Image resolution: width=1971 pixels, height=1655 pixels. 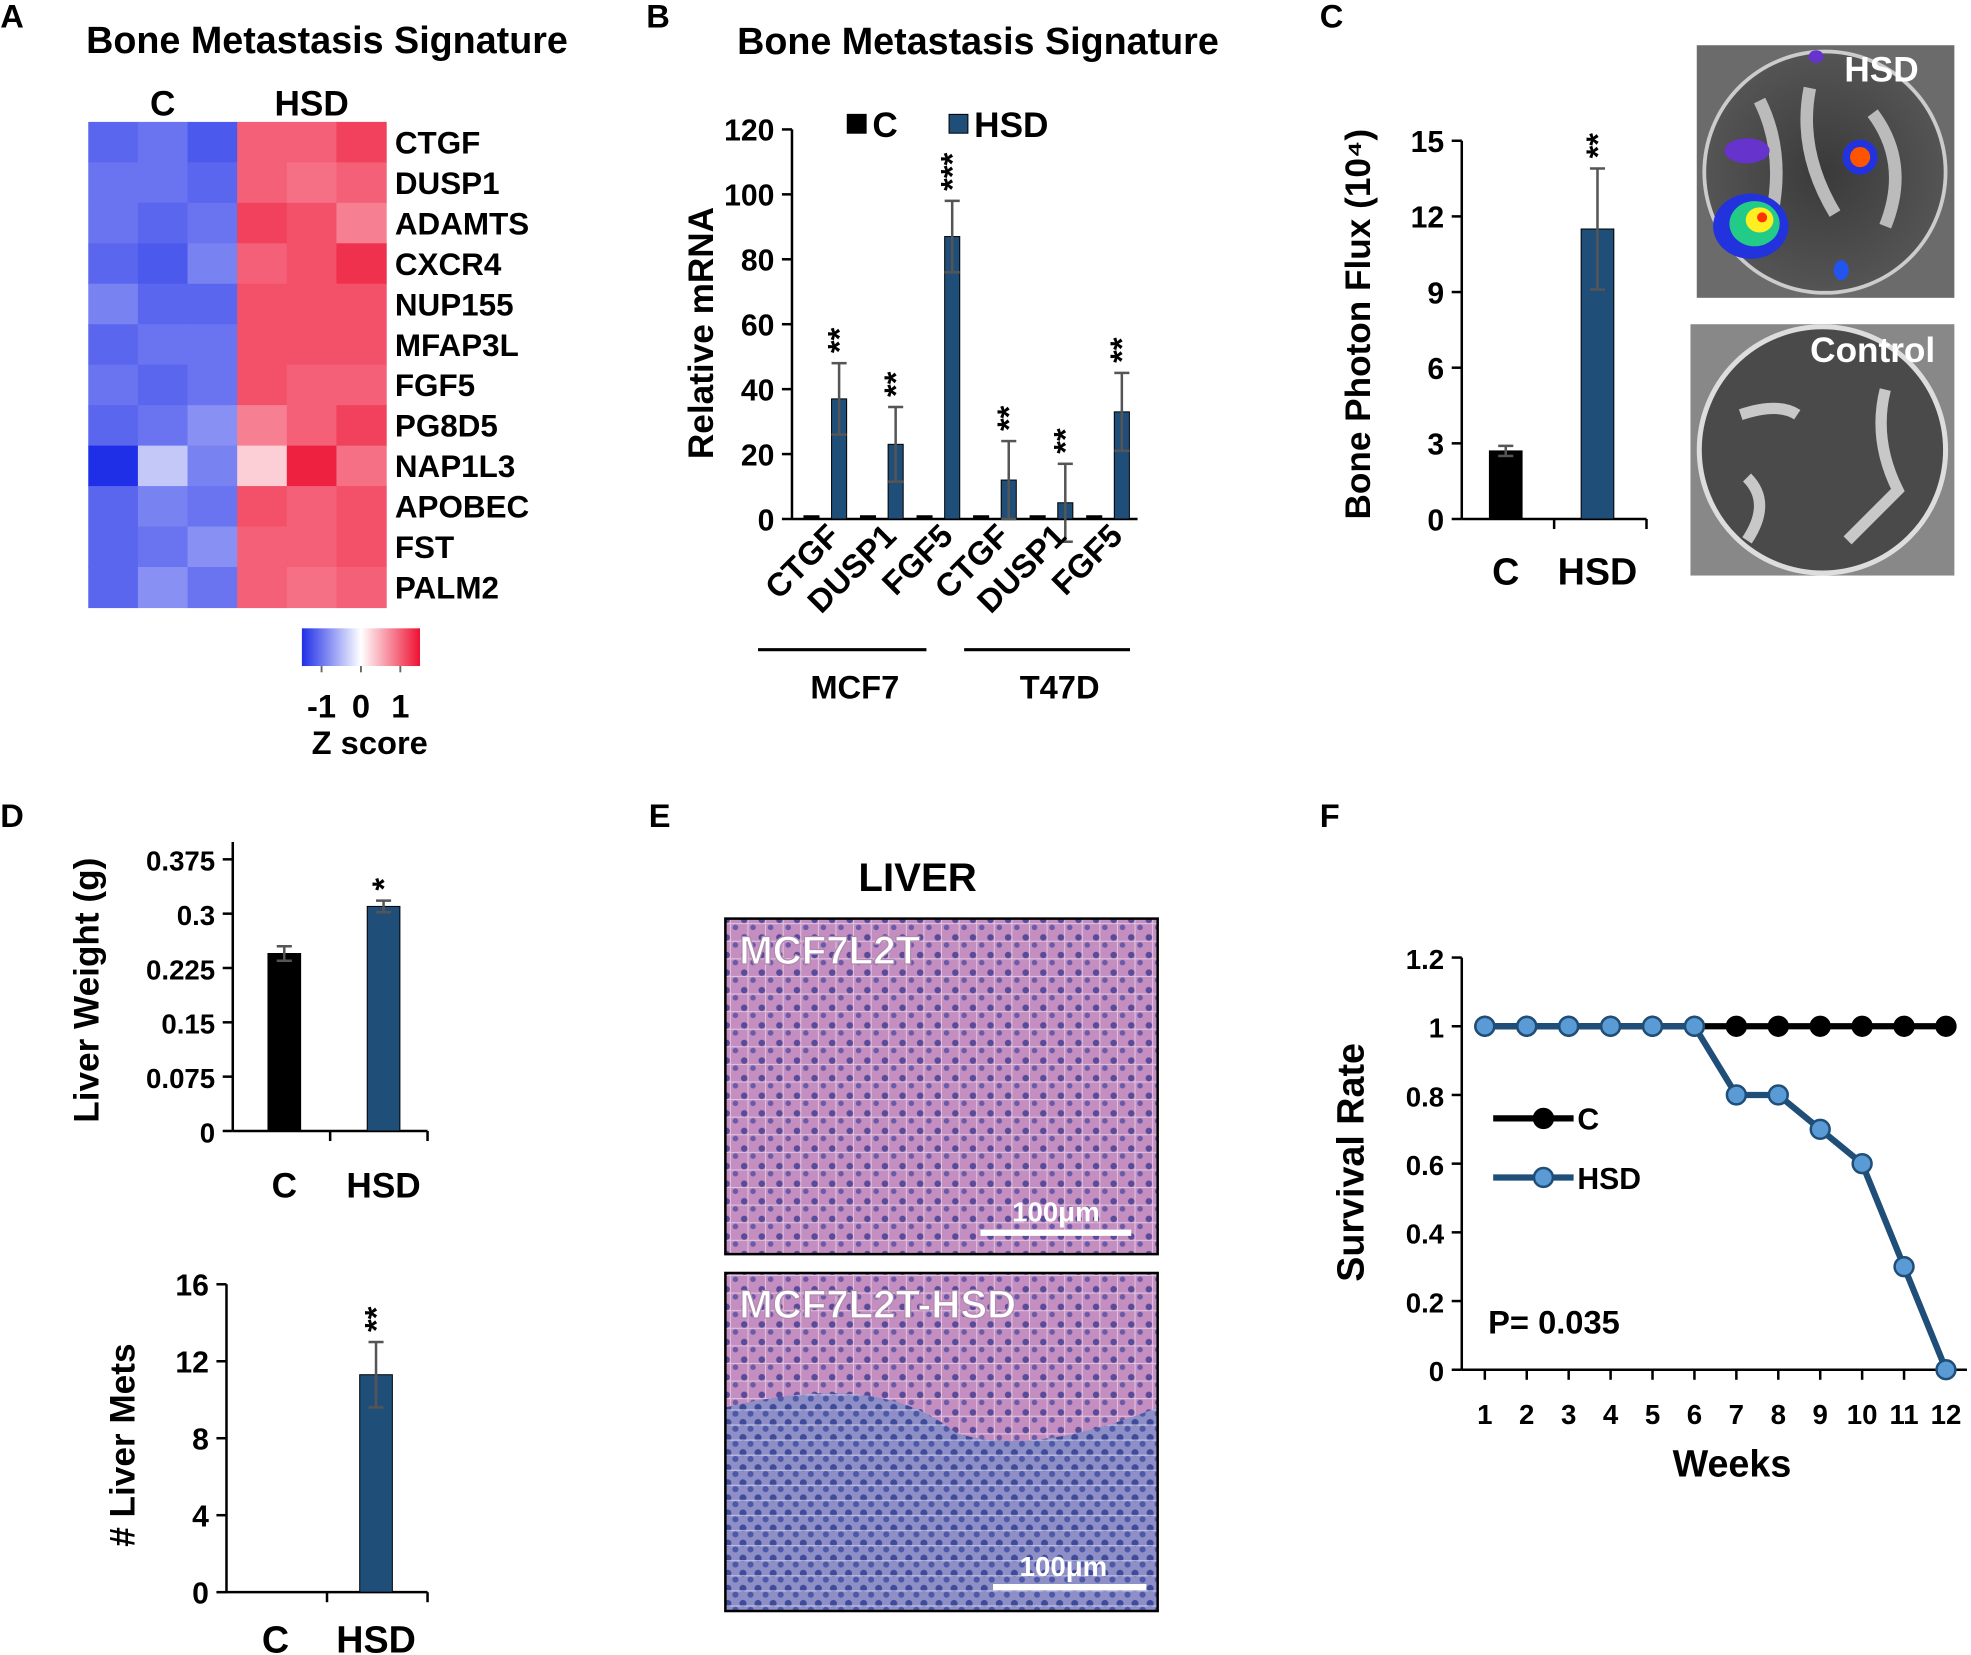 I want to click on y-tick-label: 0.4, so click(x=1425, y=1234).